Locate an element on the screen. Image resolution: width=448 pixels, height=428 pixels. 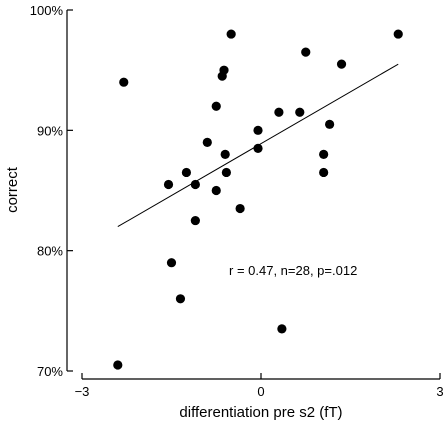
y-tick-label: 90% is located at coordinates (50, 130).